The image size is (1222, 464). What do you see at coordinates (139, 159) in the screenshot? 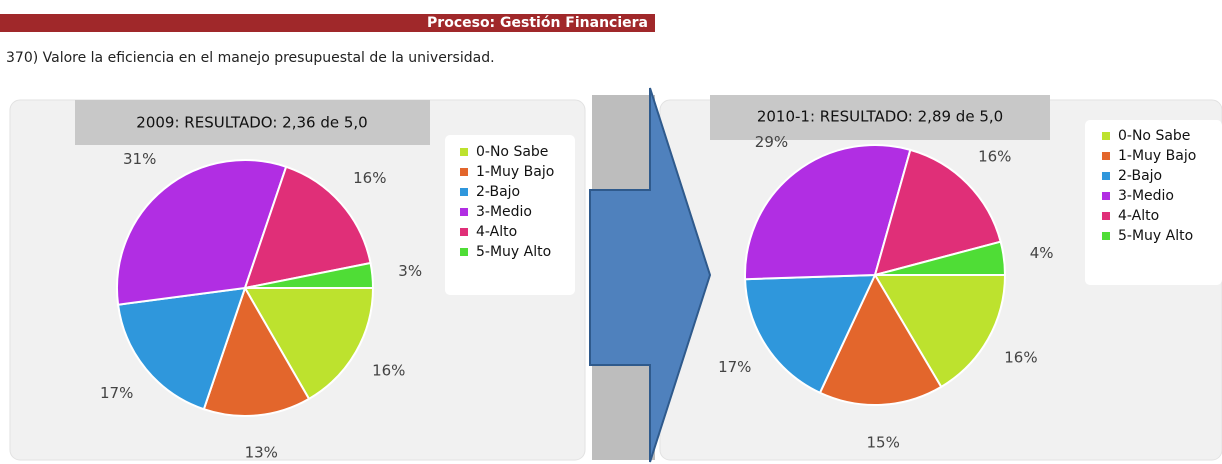
I see `value-label: 31%` at bounding box center [139, 159].